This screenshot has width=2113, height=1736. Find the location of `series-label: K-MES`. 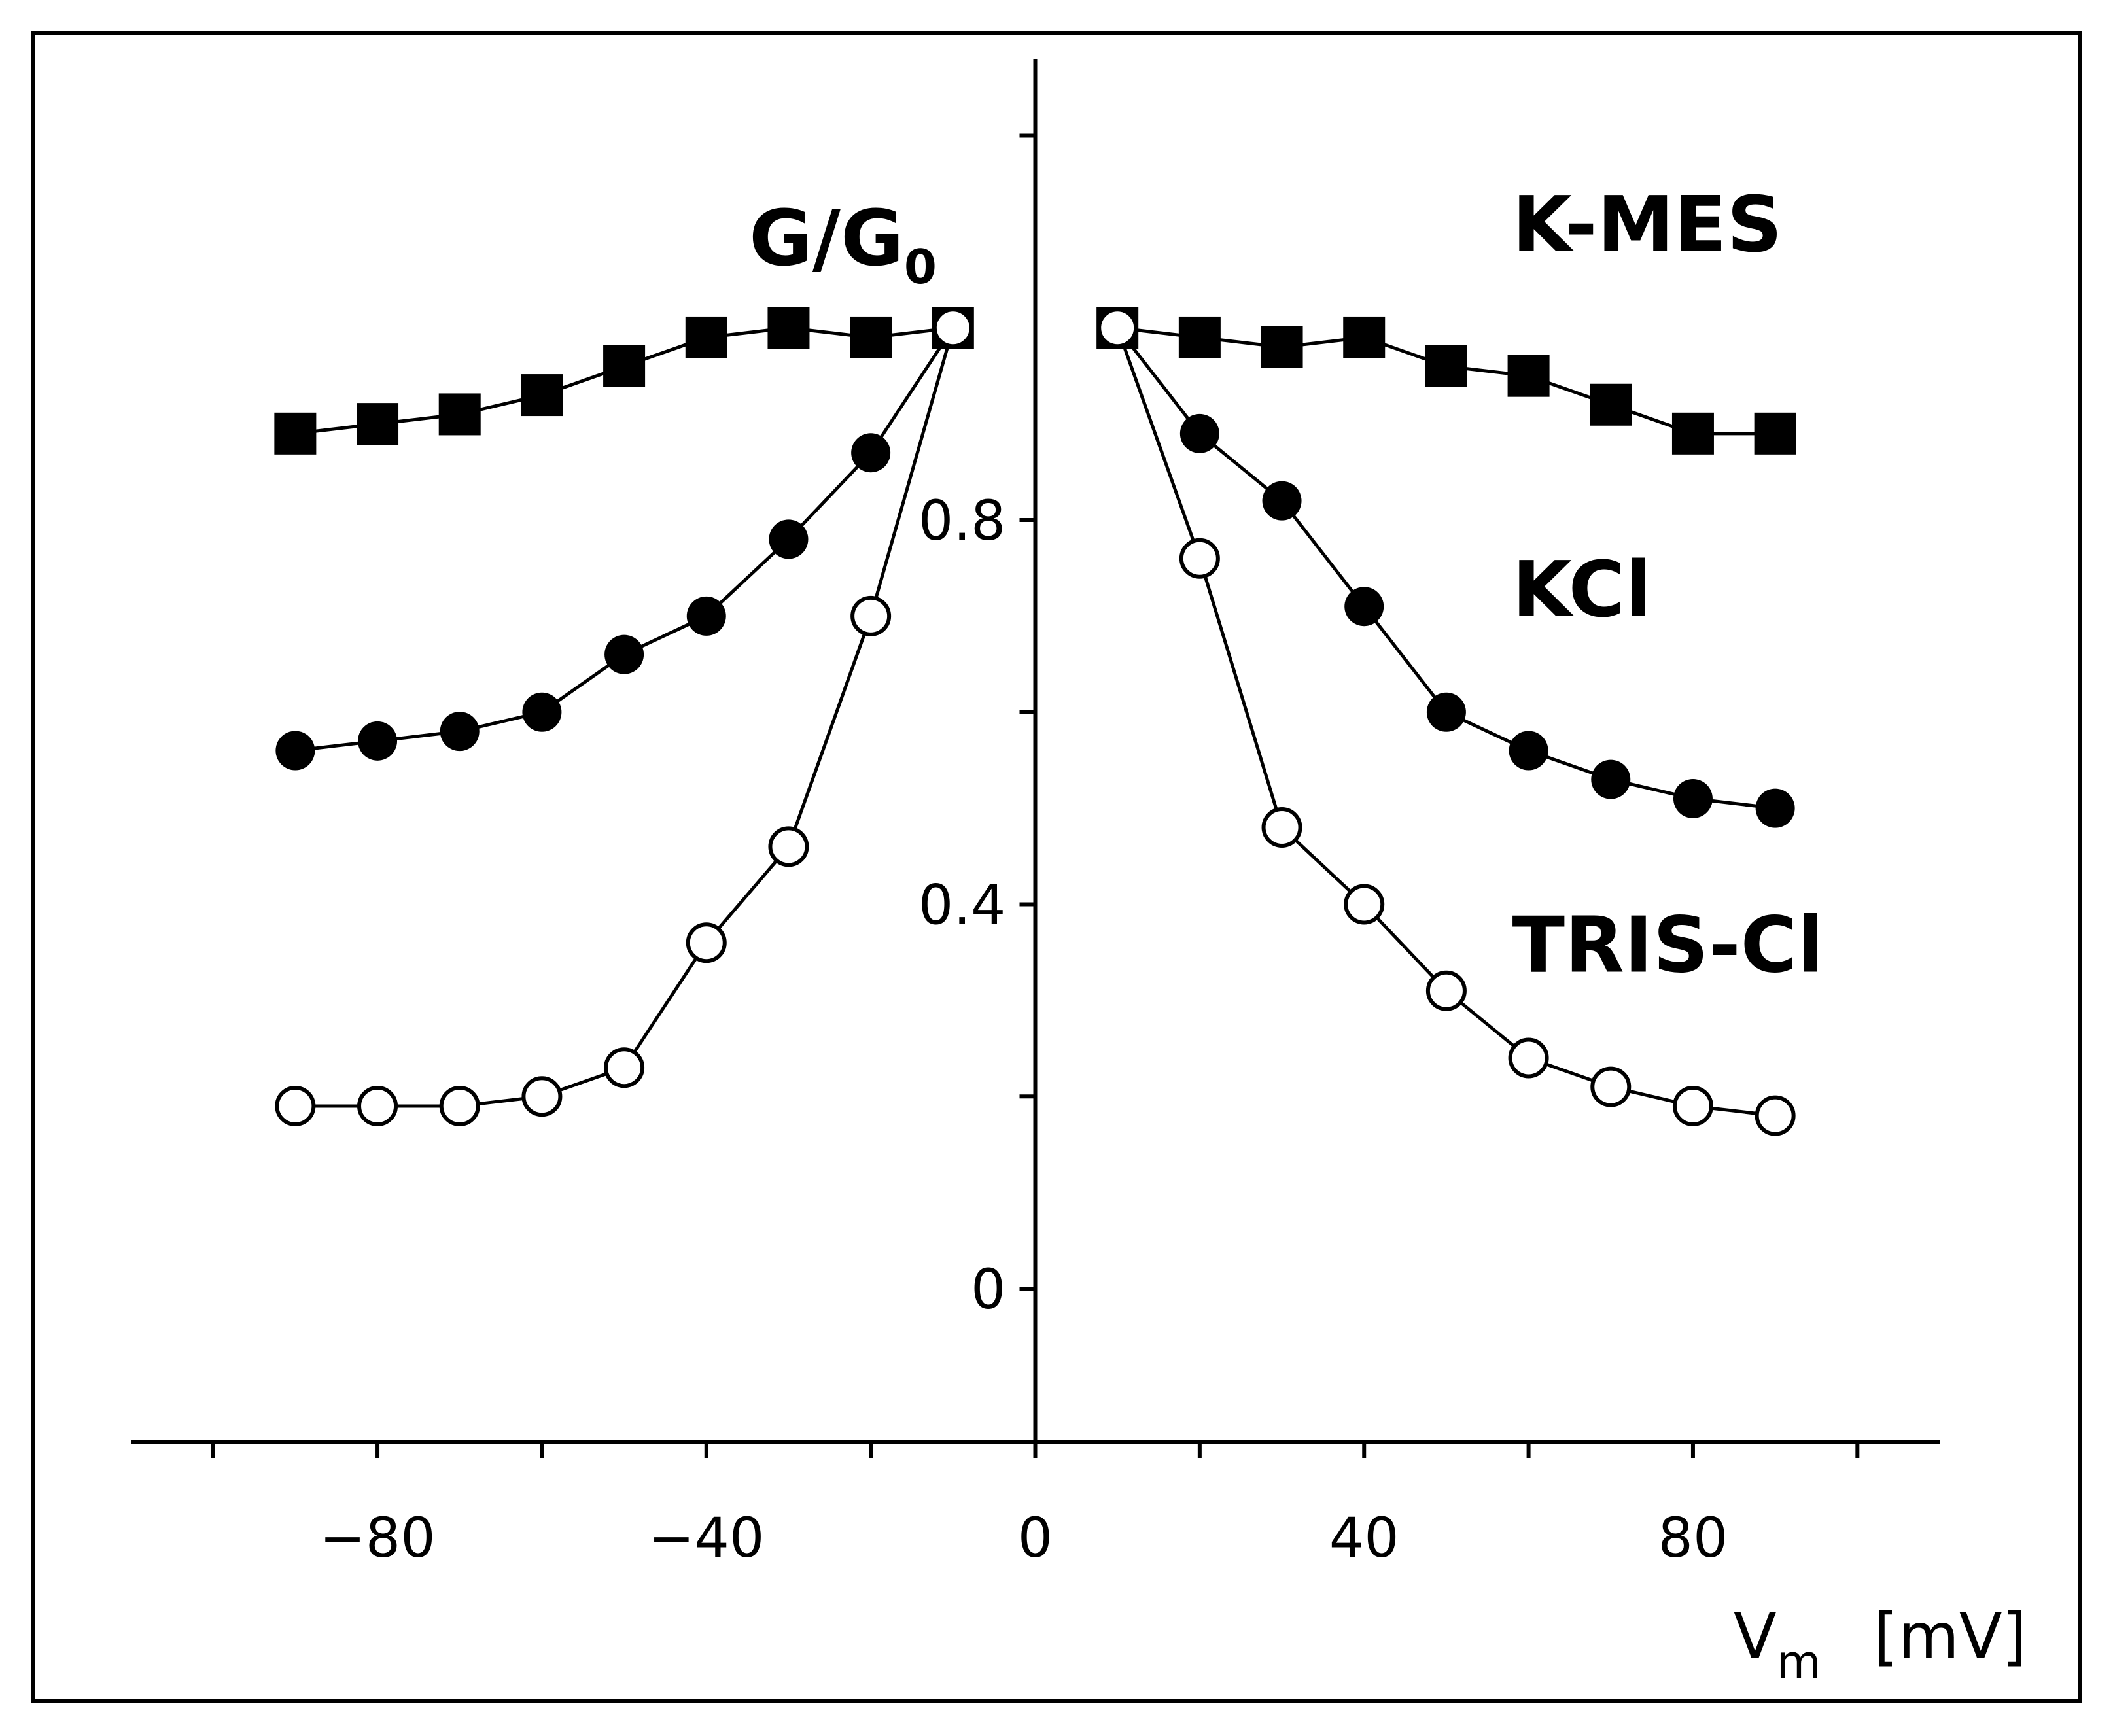

series-label: K-MES is located at coordinates (1647, 224).